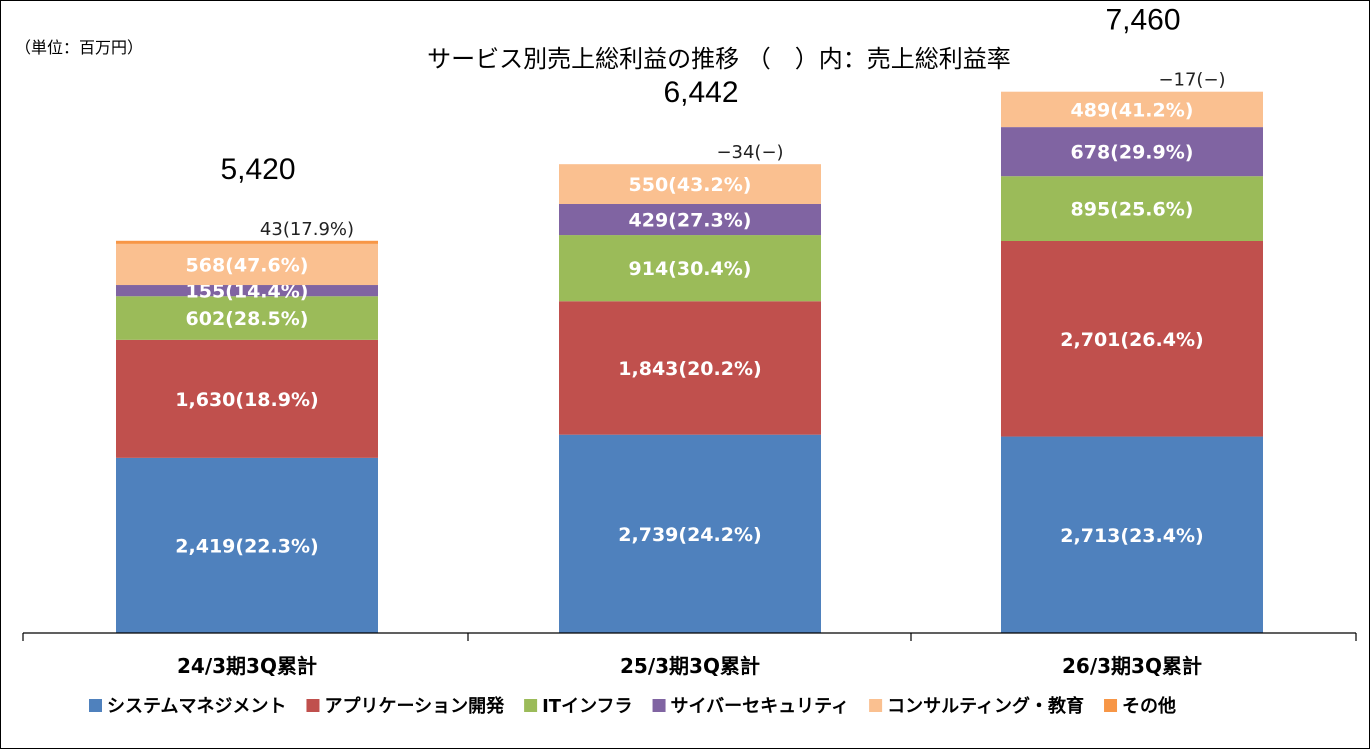  I want to click on data-label: 914(30.4%), so click(690, 269).